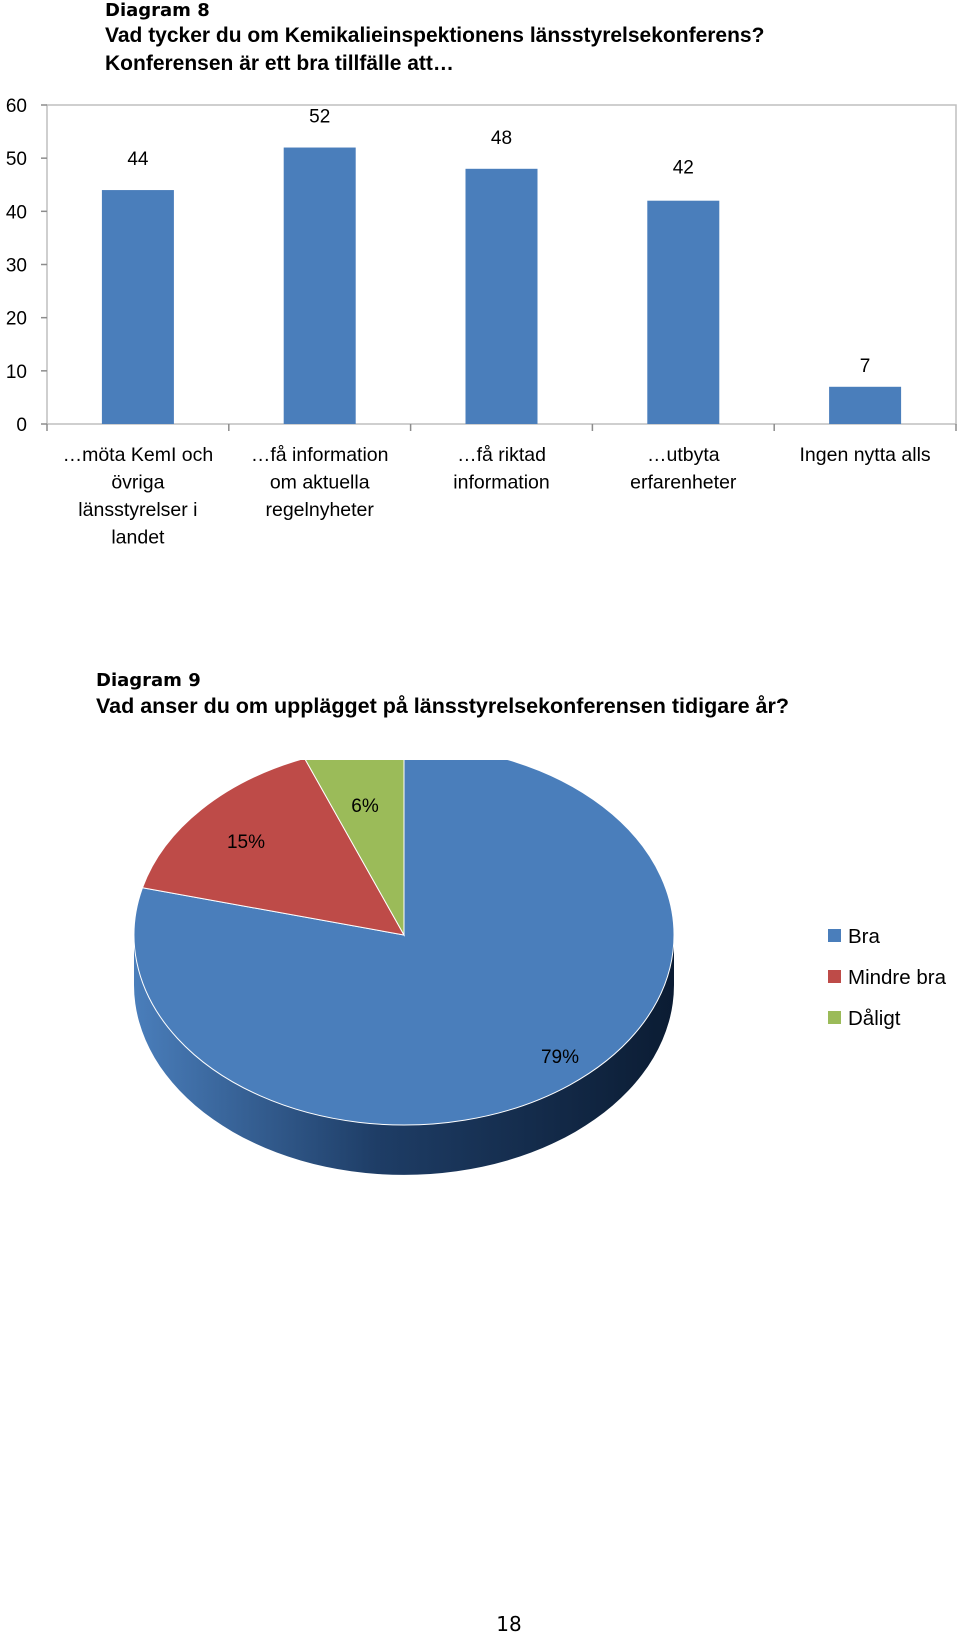  I want to click on pie-chart-side, so click(404, 1055).